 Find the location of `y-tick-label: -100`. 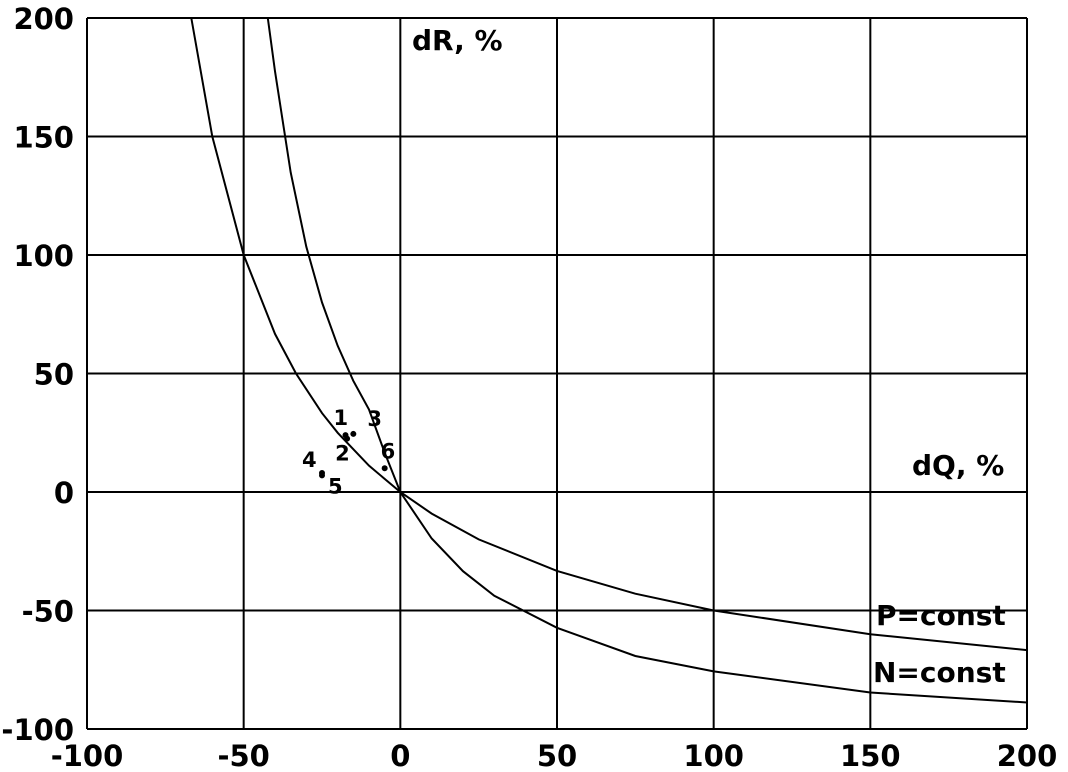

y-tick-label: -100 is located at coordinates (37, 730).